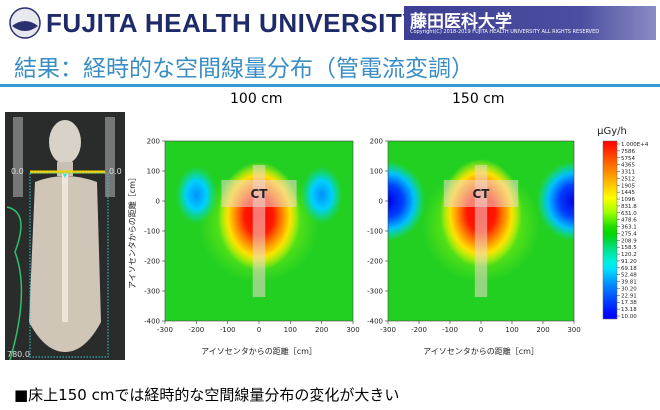 Image resolution: width=660 pixels, height=410 pixels. What do you see at coordinates (629, 269) in the screenshot?
I see `colorbar-label: 69.18` at bounding box center [629, 269].